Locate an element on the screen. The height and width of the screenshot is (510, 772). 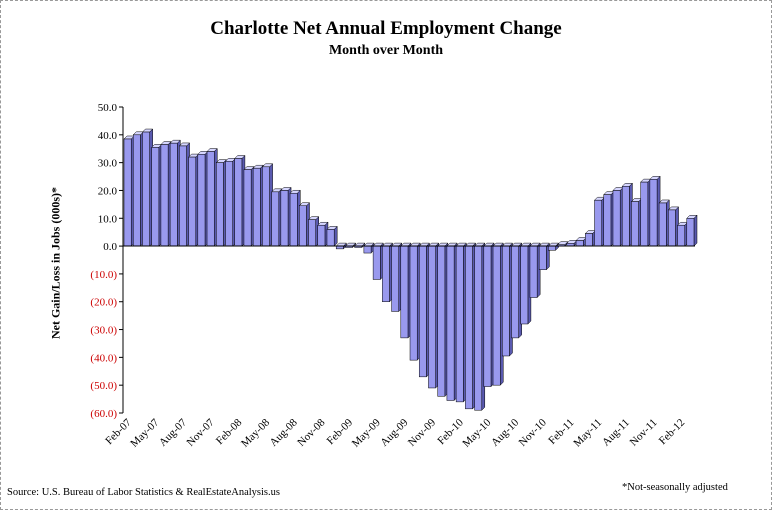
x-tick-label: Aug-11 is located at coordinates (616, 433).